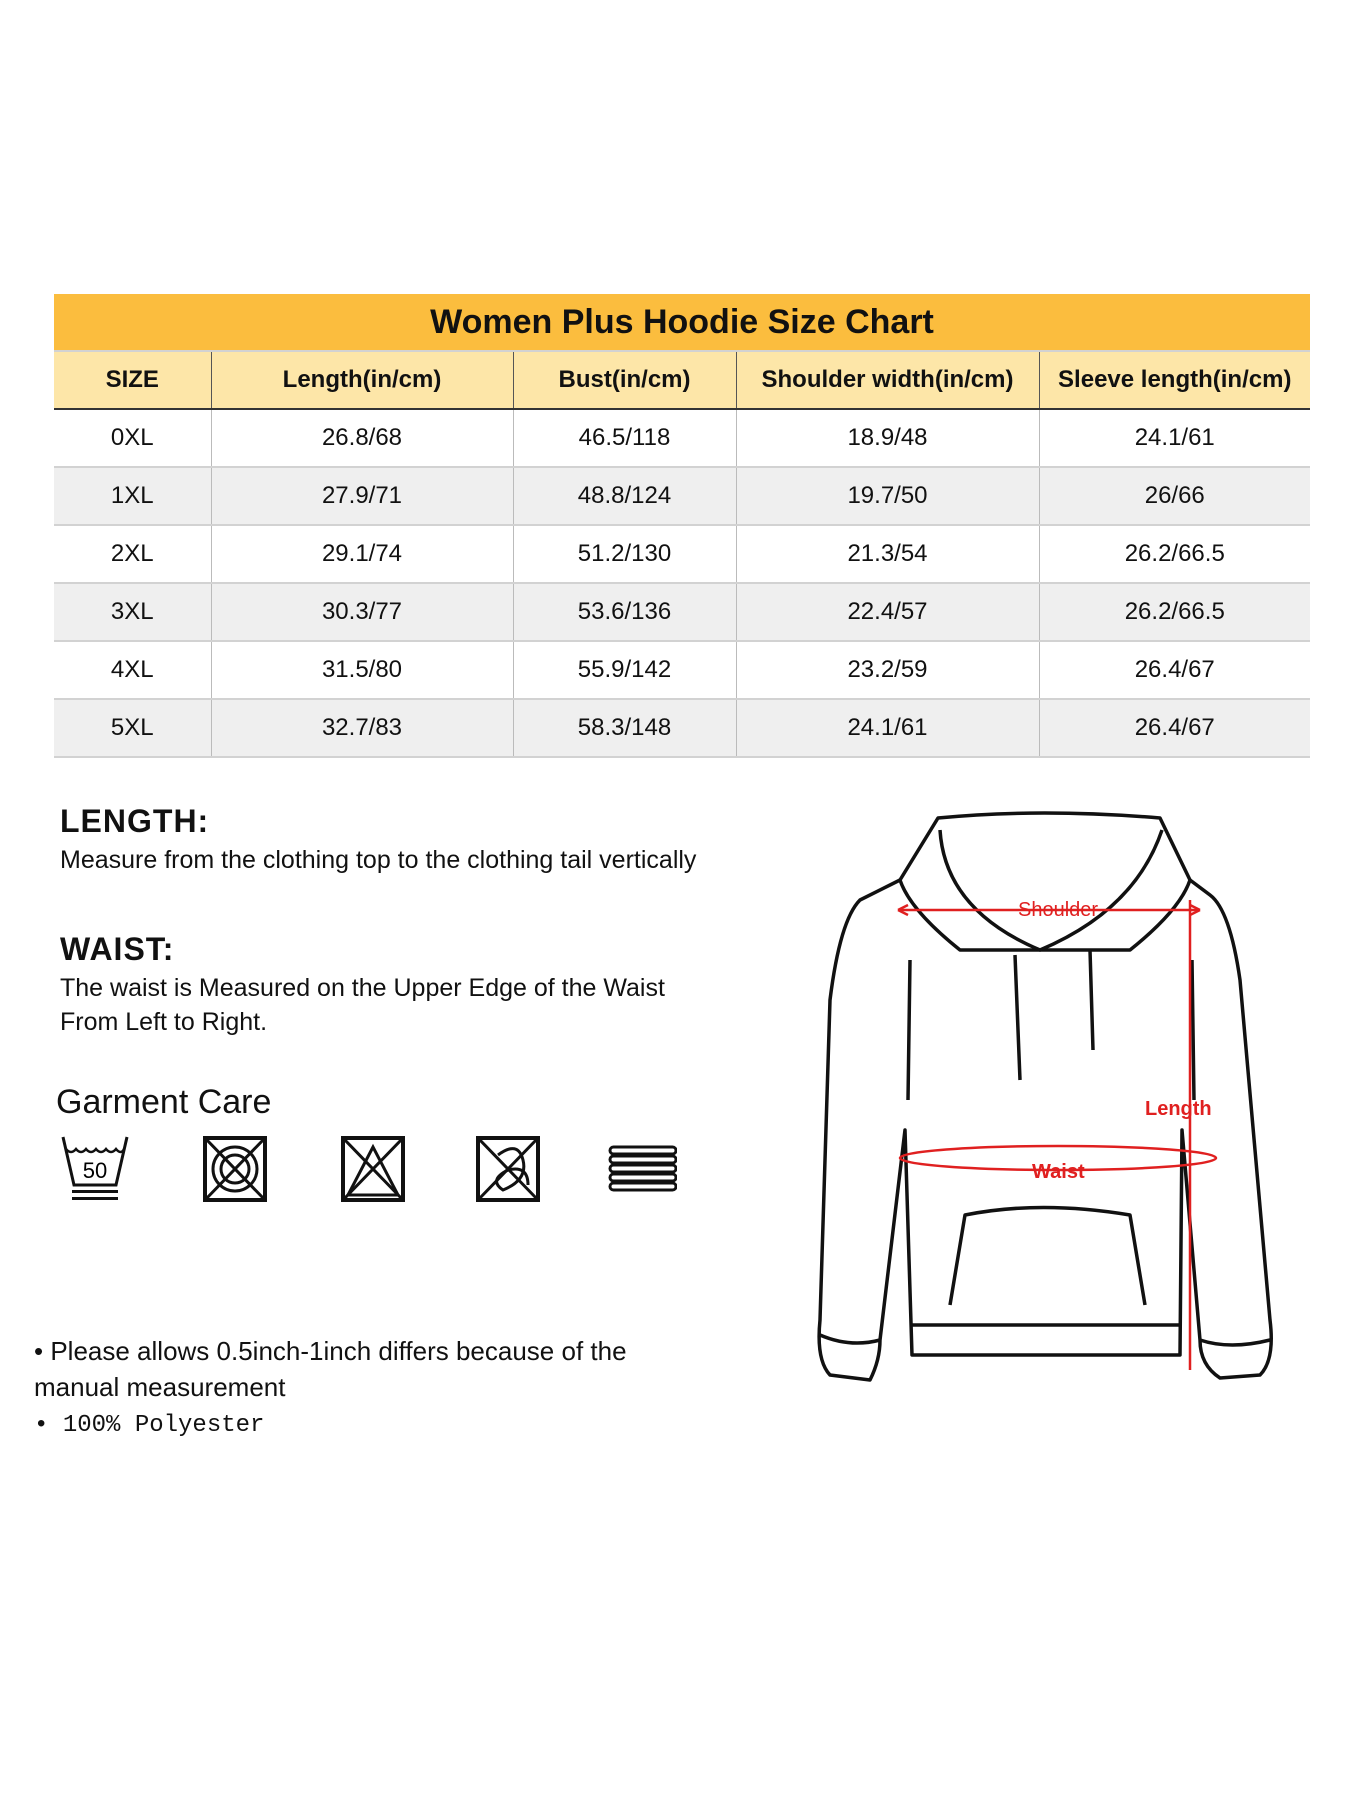 This screenshot has width=1350, height=1800. Describe the element at coordinates (132, 554) in the screenshot. I see `table-cell: 2XL` at that location.